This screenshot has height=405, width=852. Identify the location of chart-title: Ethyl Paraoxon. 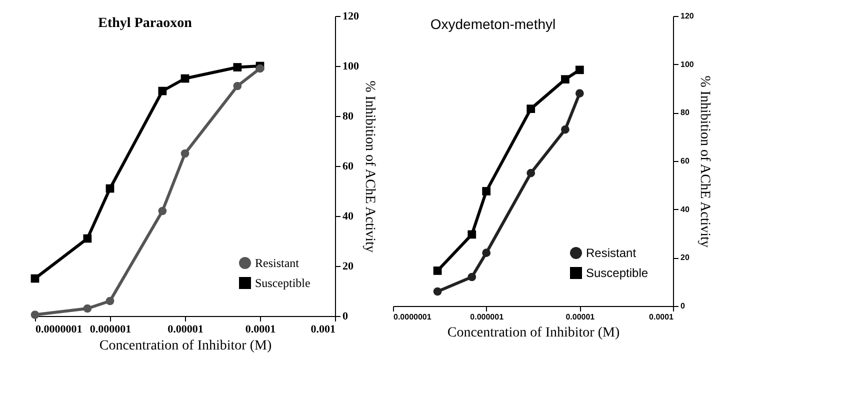
(145, 23).